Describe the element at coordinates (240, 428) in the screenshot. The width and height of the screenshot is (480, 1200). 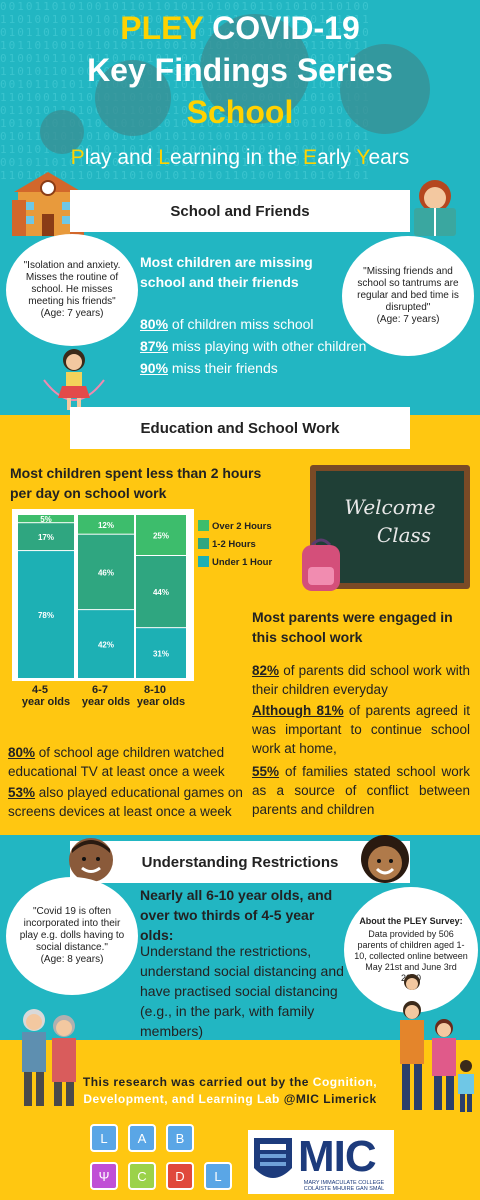
I see `section-banner: Education and School Work` at that location.